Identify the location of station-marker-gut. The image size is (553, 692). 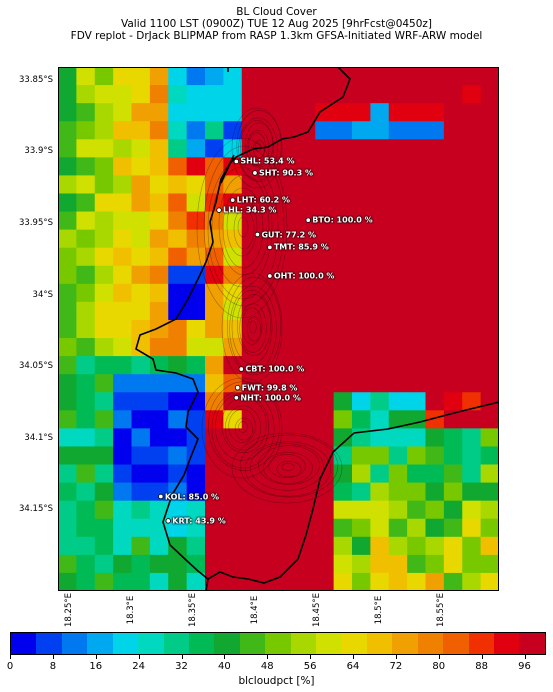
(257, 234).